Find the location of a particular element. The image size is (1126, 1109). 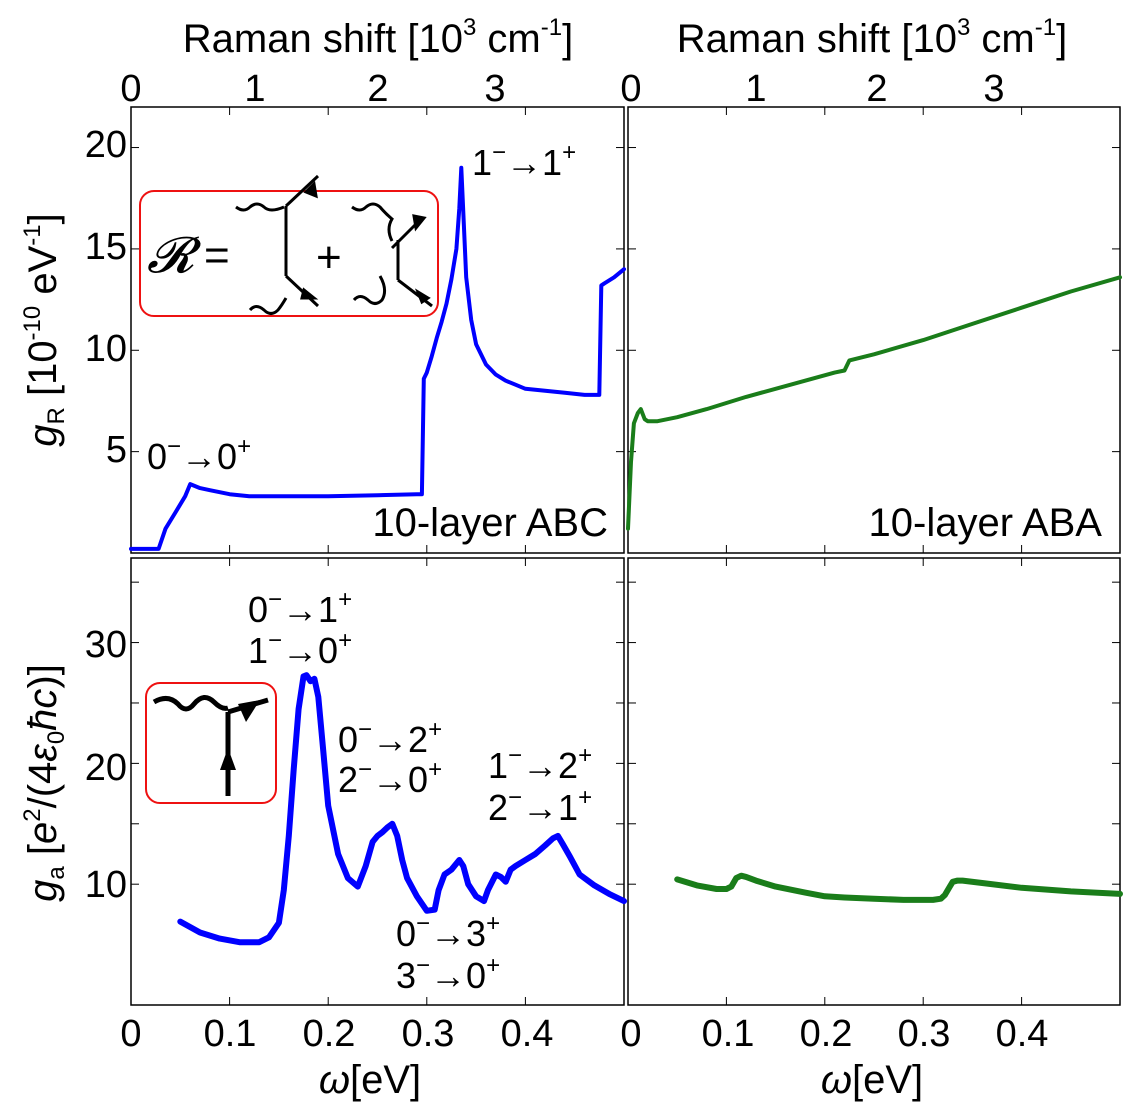

y-tick-label: 5 is located at coordinates (116, 450).